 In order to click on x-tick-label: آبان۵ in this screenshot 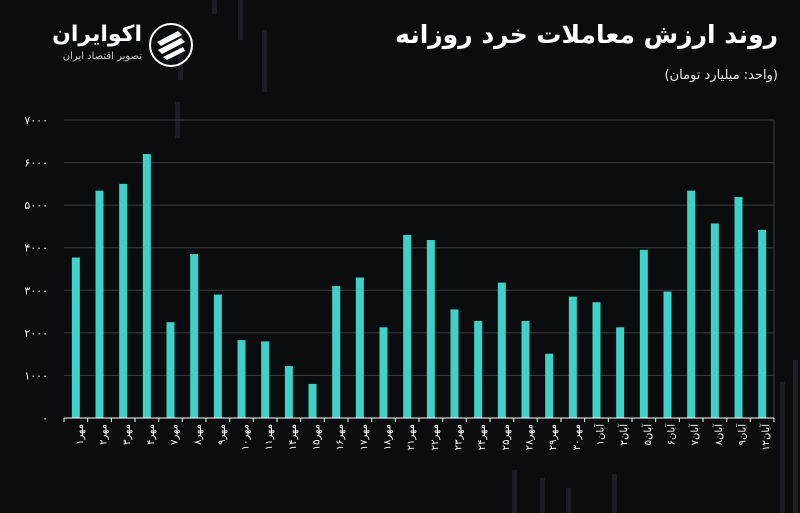, I will do `click(647, 434)`.